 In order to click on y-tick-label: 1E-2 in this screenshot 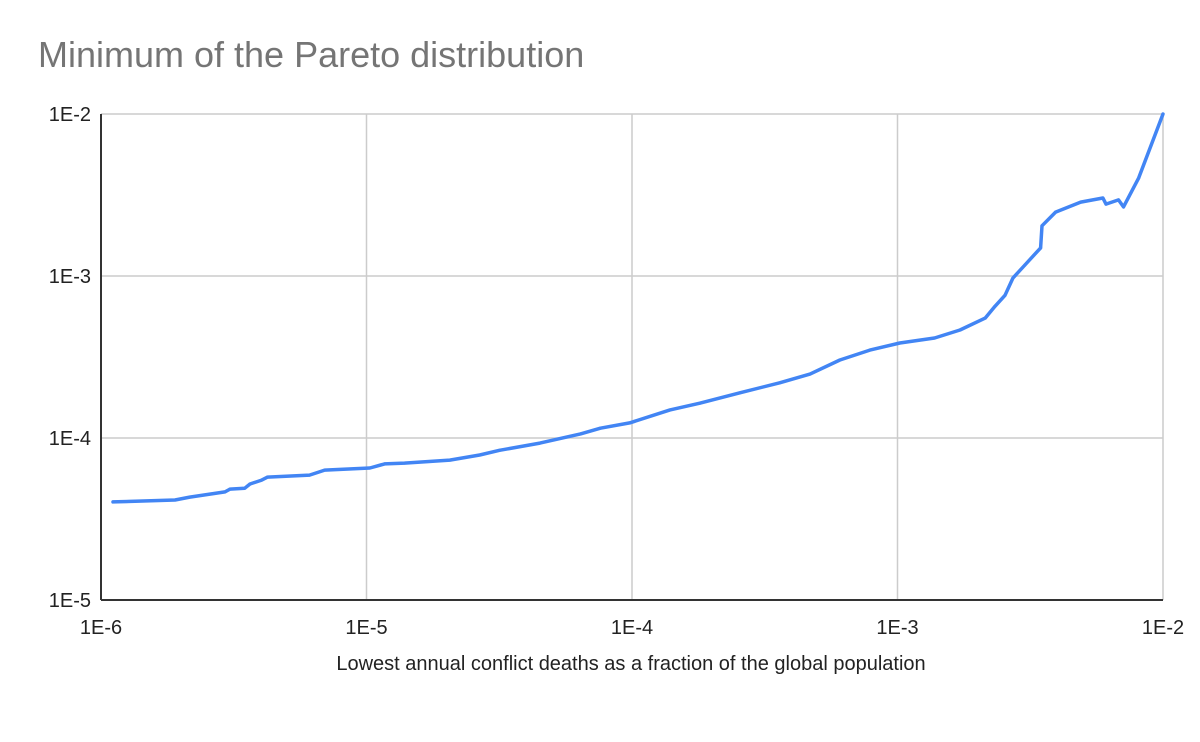, I will do `click(70, 115)`.